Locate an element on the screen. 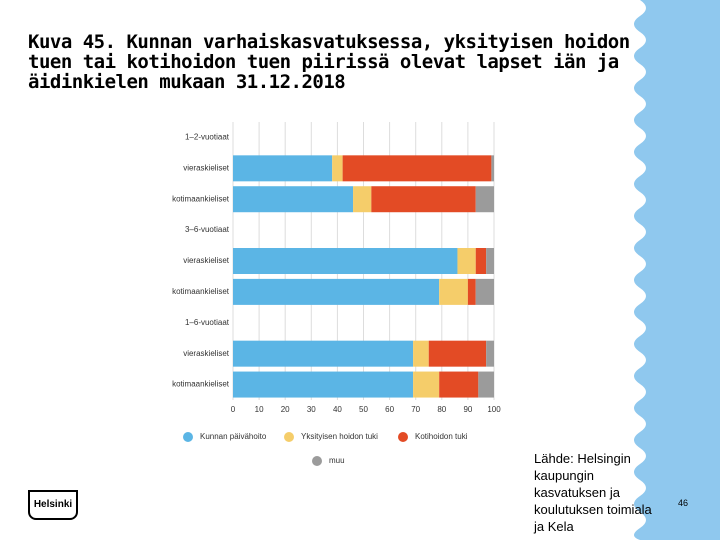 The width and height of the screenshot is (720, 540). y-tick-label: 3–6-vuotiaat is located at coordinates (207, 229).